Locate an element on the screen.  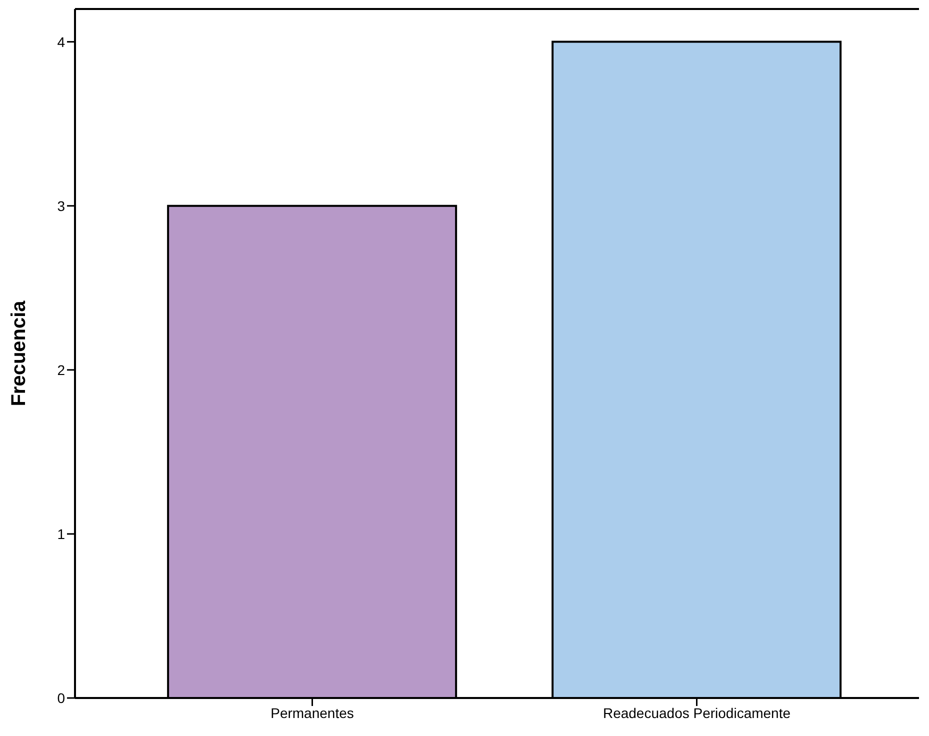
y-tick-label: 3 is located at coordinates (61, 206).